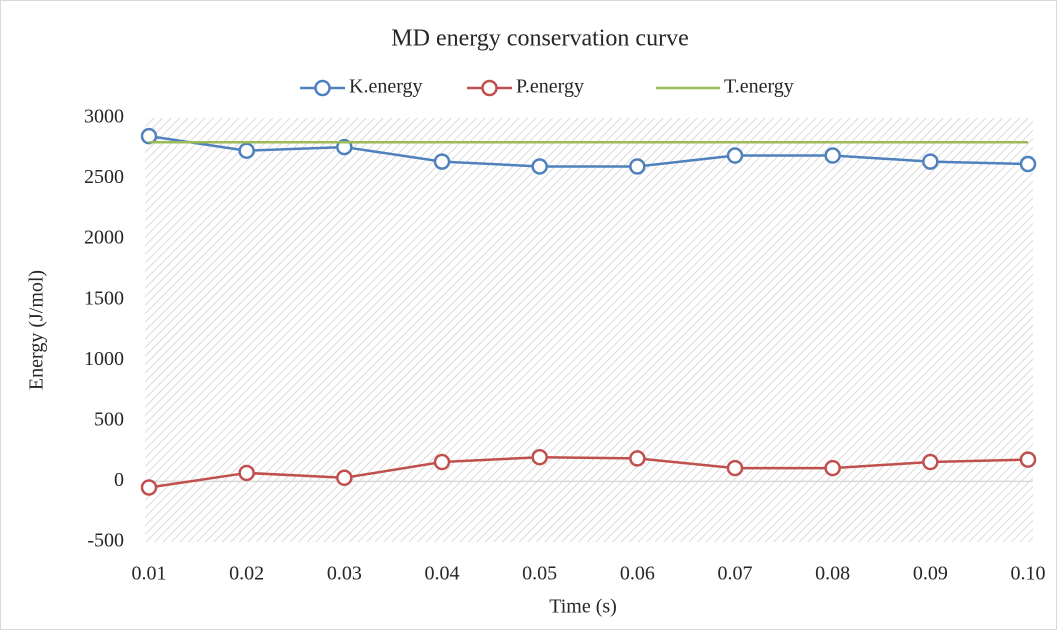 This screenshot has height=630, width=1057. I want to click on x-tick-label: 0.08, so click(832, 574).